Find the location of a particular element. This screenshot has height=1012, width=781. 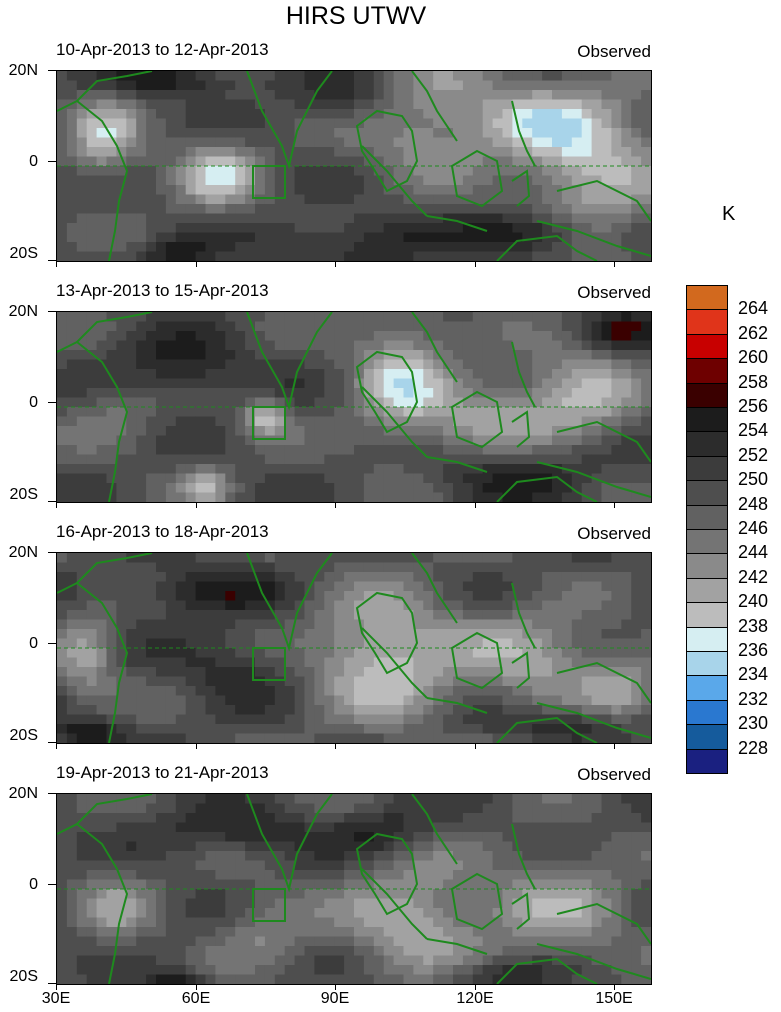

colorbar-level-label: 228 is located at coordinates (753, 747).